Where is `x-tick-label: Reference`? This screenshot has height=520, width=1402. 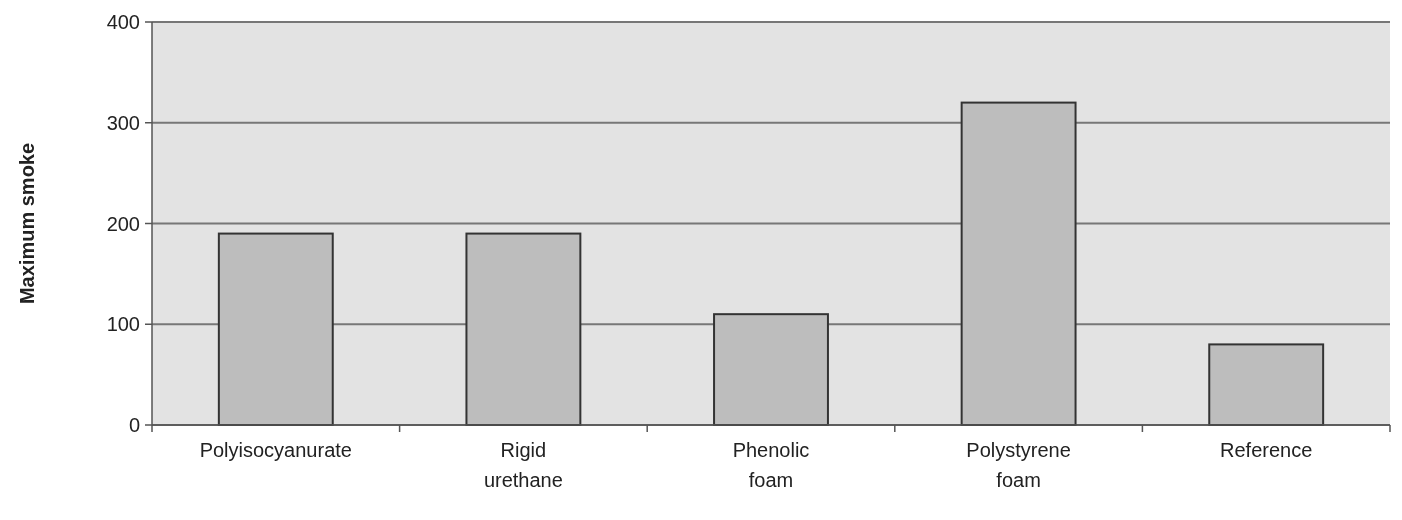
x-tick-label: Reference is located at coordinates (1266, 450).